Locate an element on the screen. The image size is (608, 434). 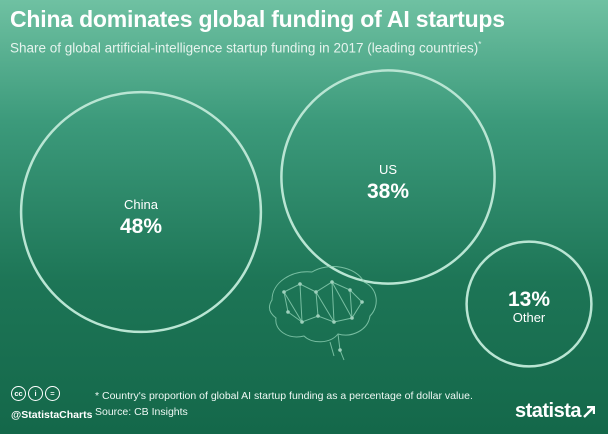
brain-icon is located at coordinates (322, 313).